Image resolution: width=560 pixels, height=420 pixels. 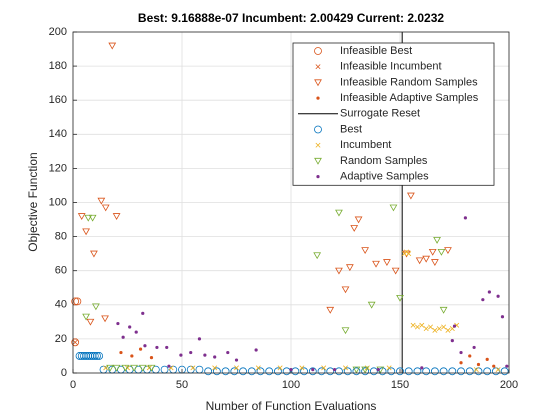 I want to click on y-tick-label: 140, so click(x=58, y=134).